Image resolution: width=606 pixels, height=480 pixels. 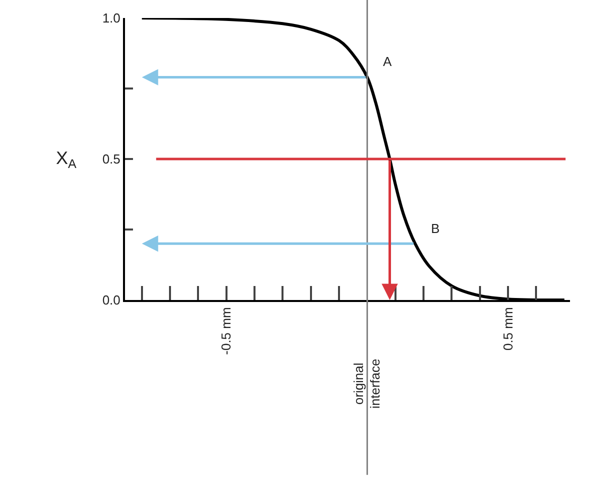 What do you see at coordinates (67, 159) in the screenshot?
I see `y-axis-title: X$_{A}$` at bounding box center [67, 159].